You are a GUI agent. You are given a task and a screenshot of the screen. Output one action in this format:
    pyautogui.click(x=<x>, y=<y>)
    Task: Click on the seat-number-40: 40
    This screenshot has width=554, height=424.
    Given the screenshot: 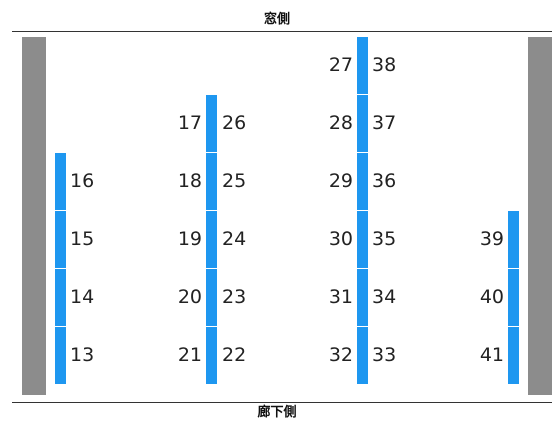 What is the action you would take?
    pyautogui.click(x=491, y=297)
    